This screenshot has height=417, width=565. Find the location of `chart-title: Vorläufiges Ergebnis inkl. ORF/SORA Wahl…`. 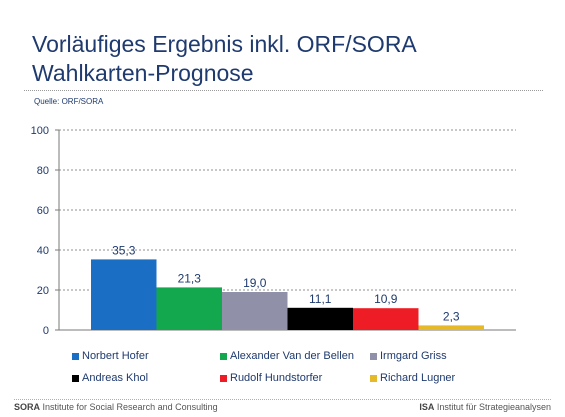

chart-title: Vorläufiges Ergebnis inkl. ORF/SORA Wahl… is located at coordinates (292, 59).